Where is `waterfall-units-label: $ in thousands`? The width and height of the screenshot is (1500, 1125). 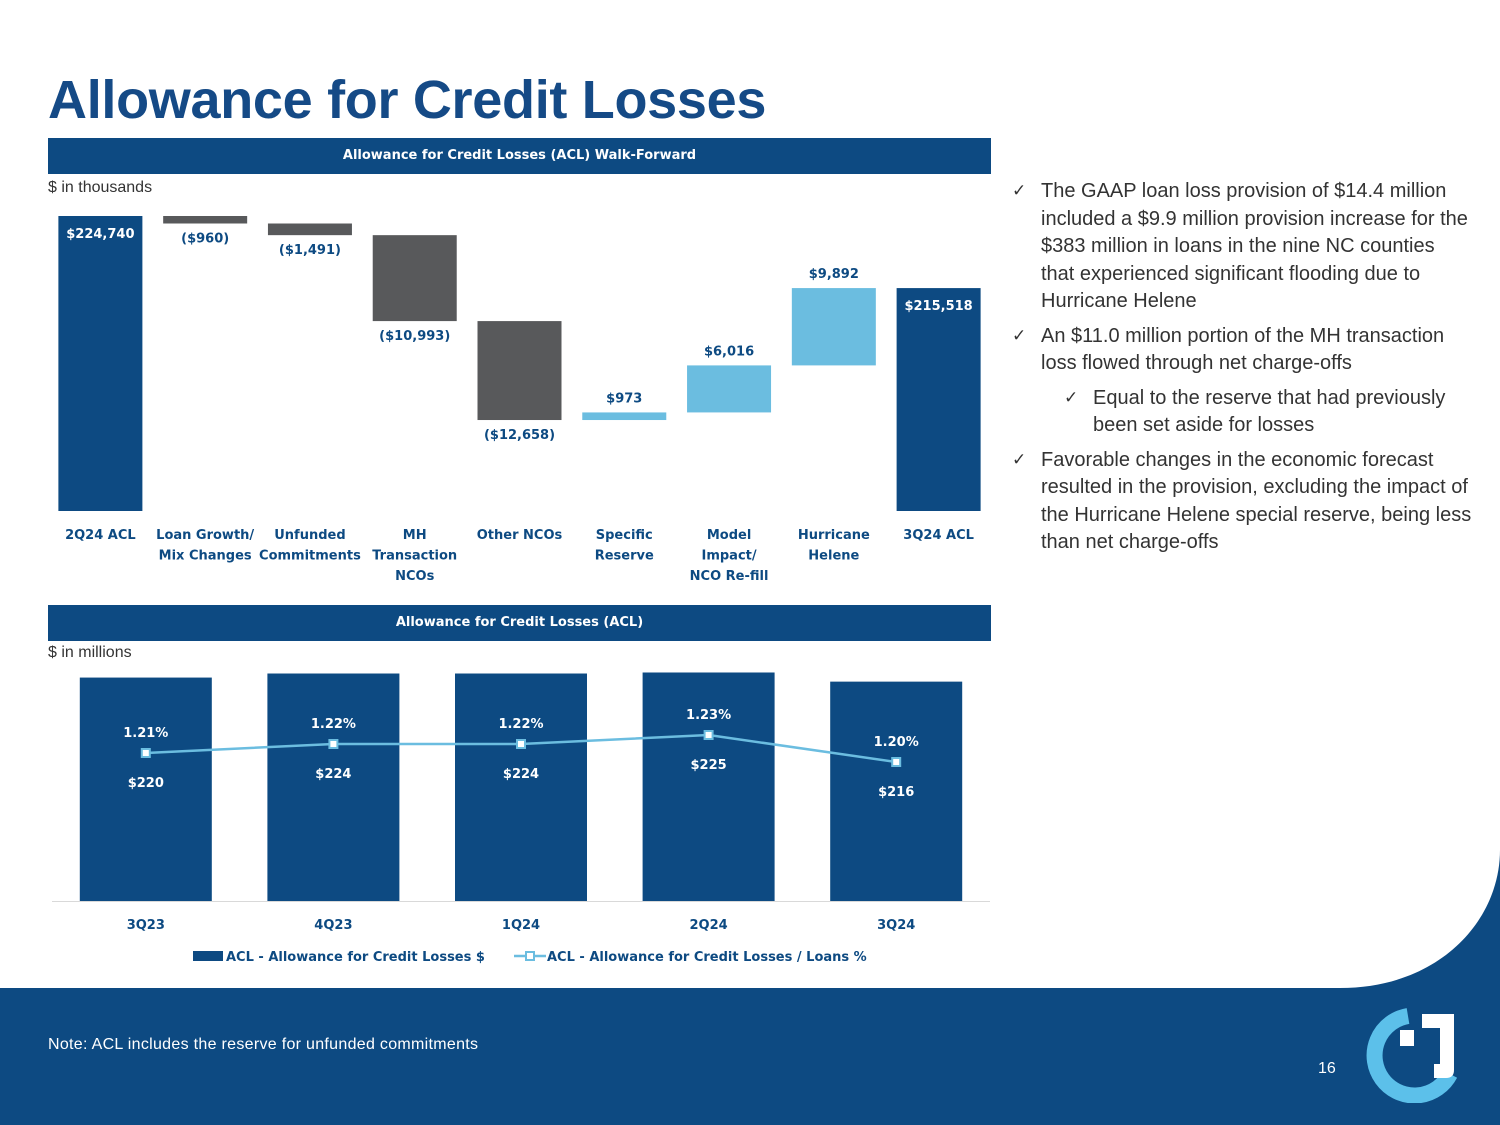 waterfall-units-label: $ in thousands is located at coordinates (100, 187).